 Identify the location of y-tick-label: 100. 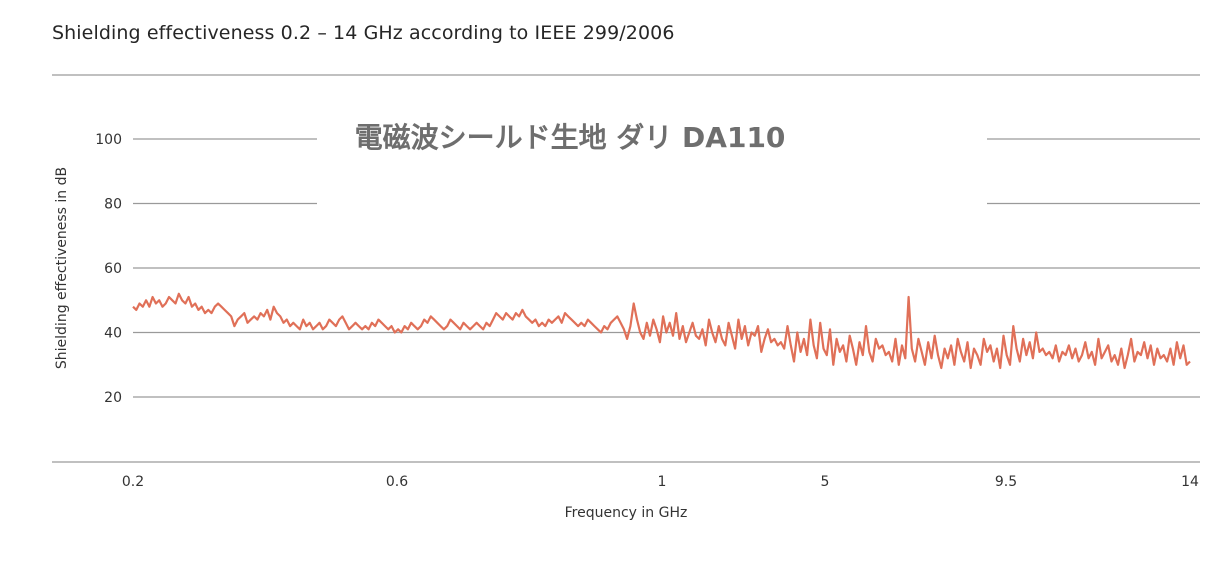
(108, 140).